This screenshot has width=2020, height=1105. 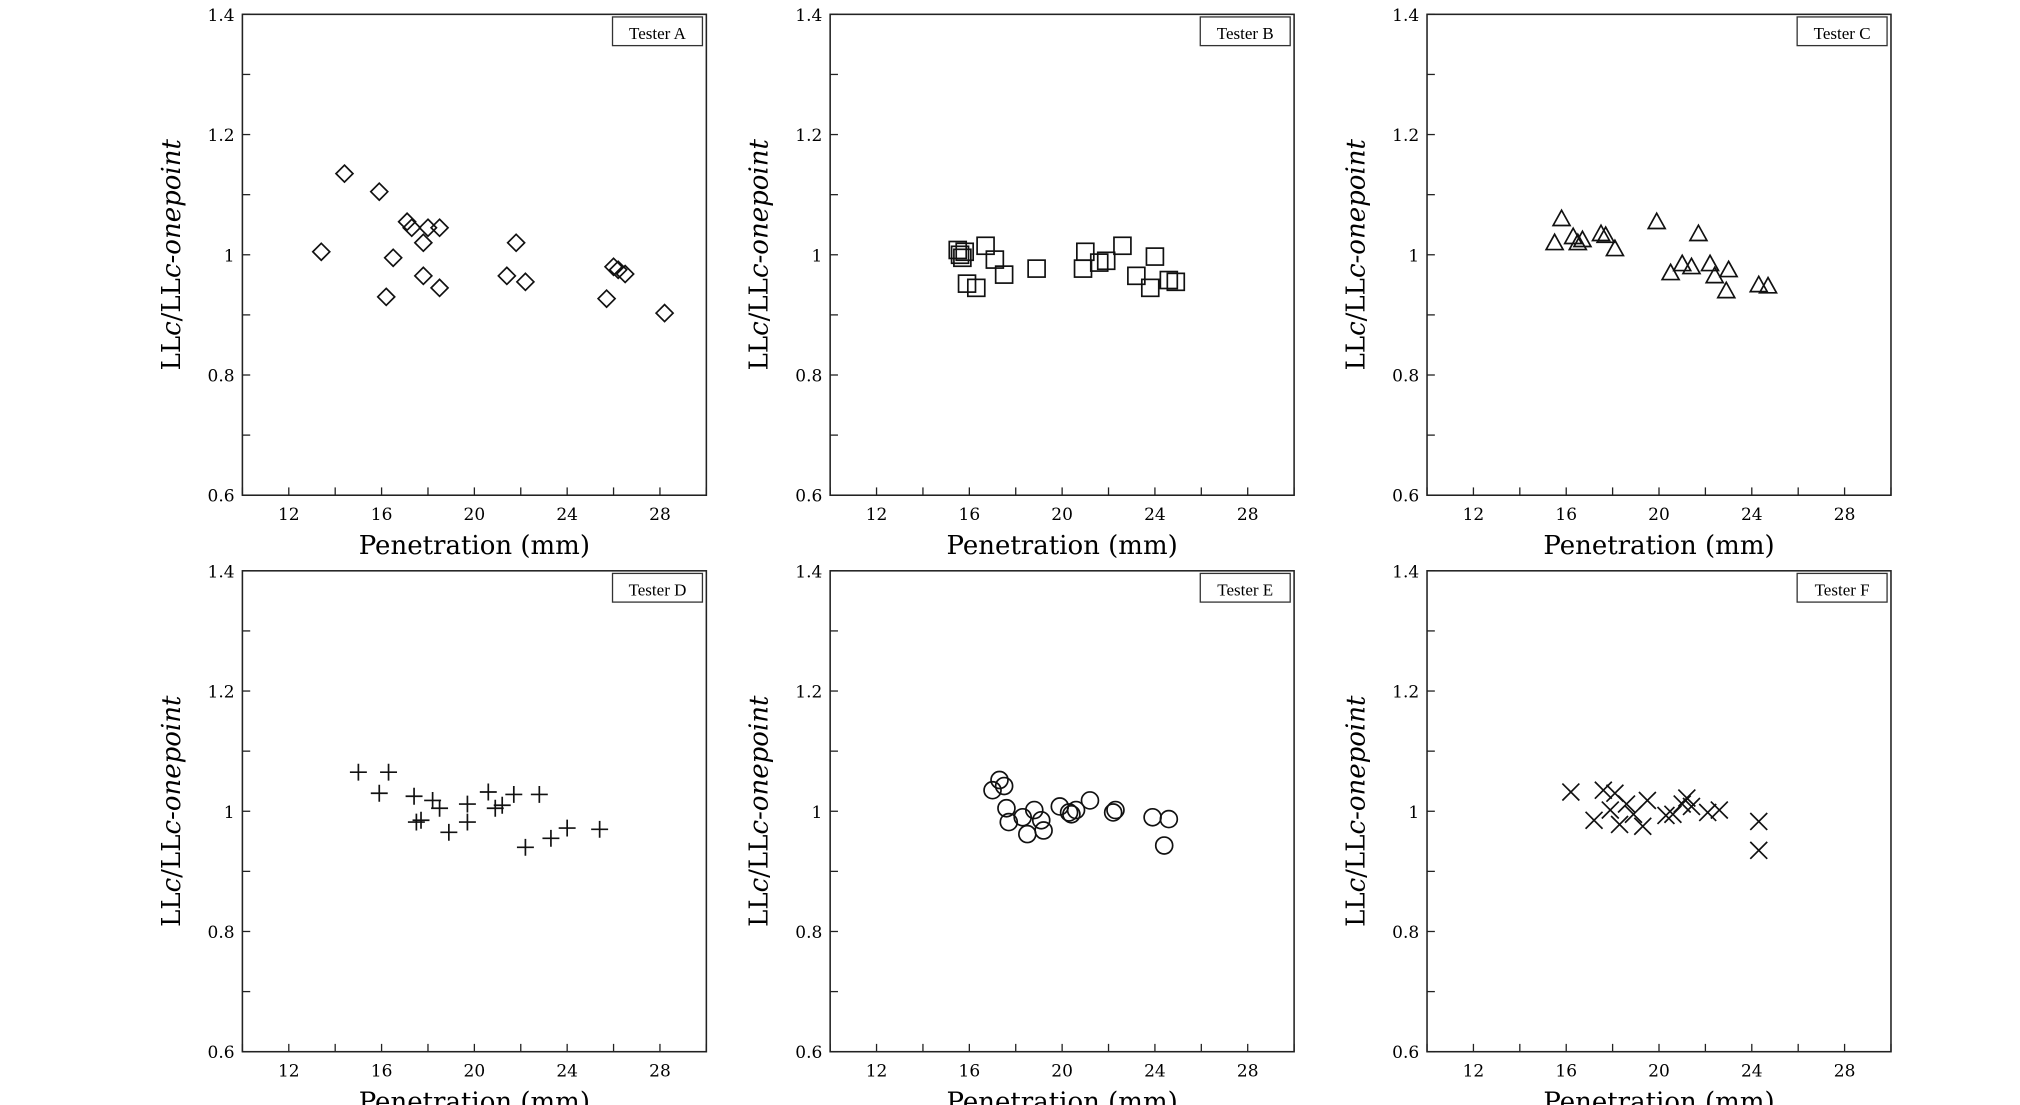 I want to click on y-tick-label: 0.6, so click(x=221, y=1053).